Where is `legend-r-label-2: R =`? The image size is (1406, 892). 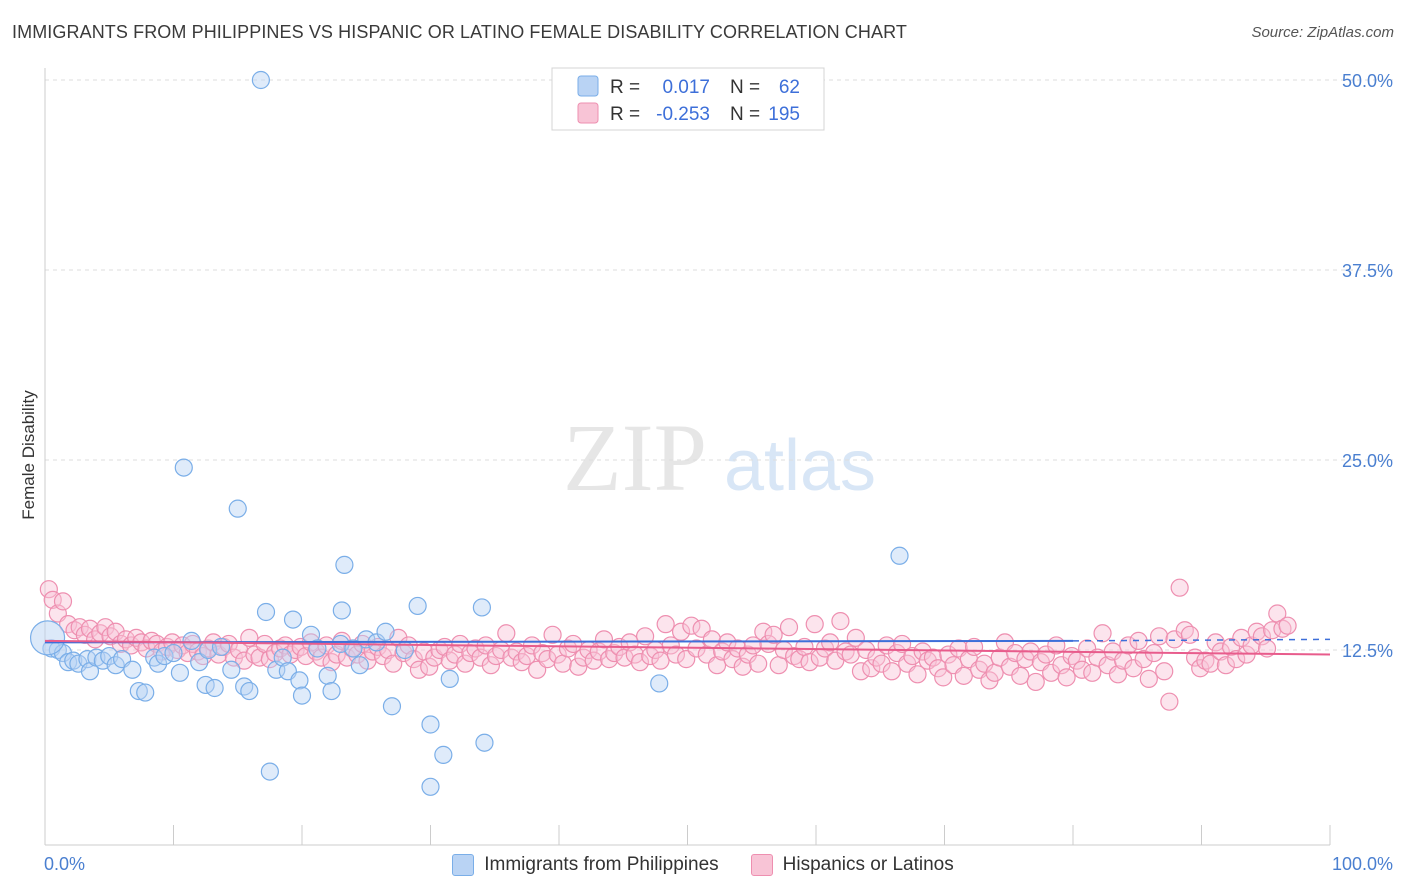
legend-r-label-2: R = is located at coordinates (625, 114).